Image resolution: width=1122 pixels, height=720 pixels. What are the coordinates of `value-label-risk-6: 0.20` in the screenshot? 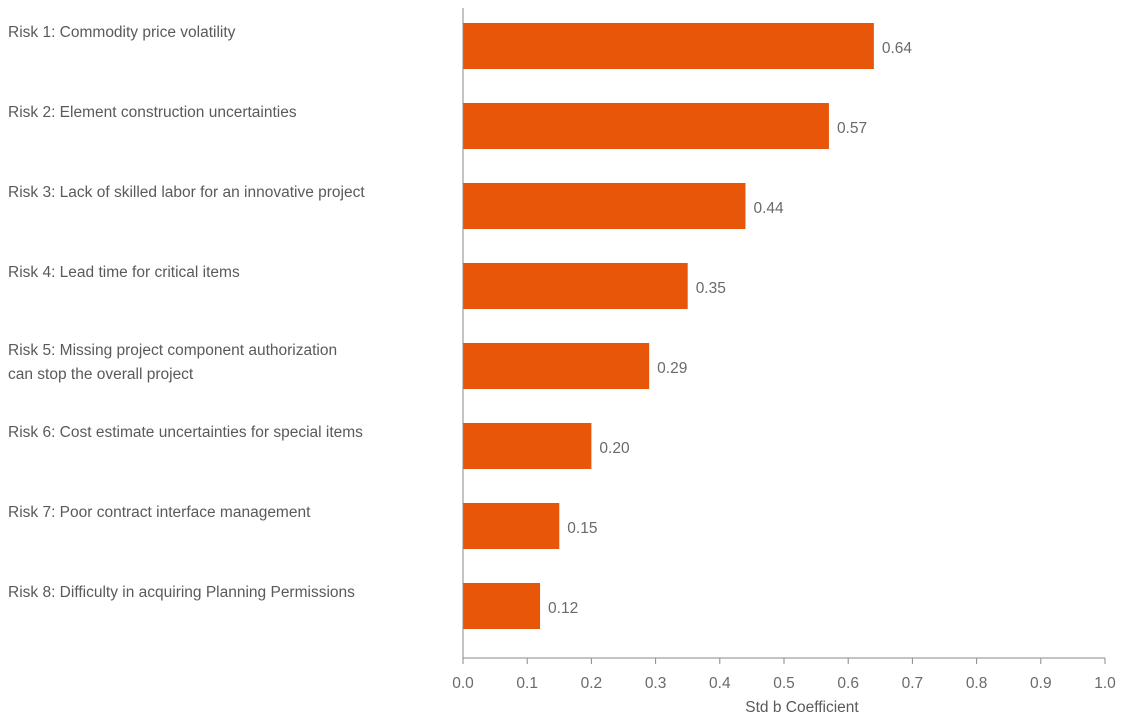 It's located at (614, 448).